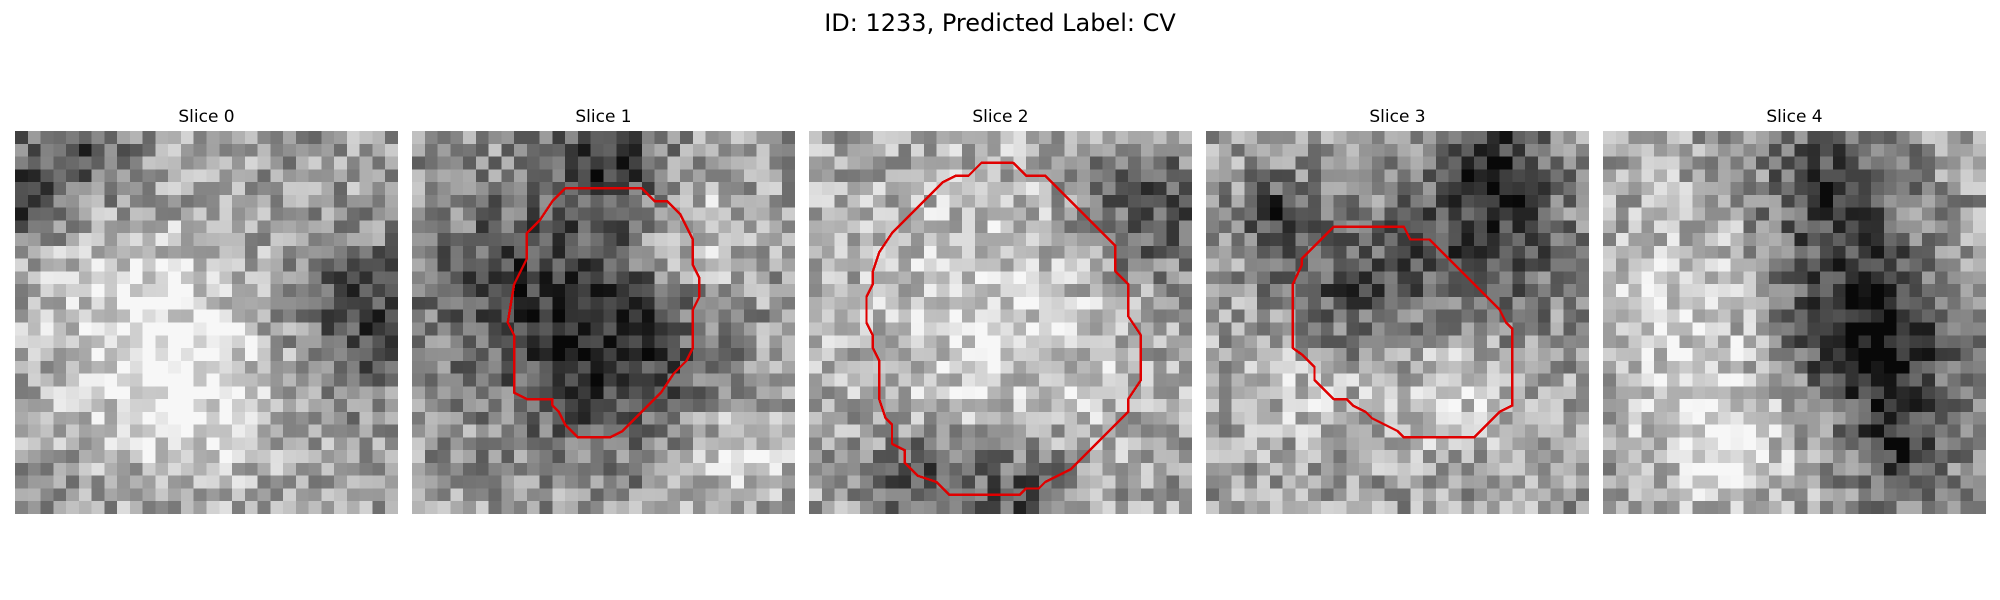 The image size is (2000, 600). I want to click on figure-title: ID: 1233, Predicted Label: CV, so click(1000, 23).